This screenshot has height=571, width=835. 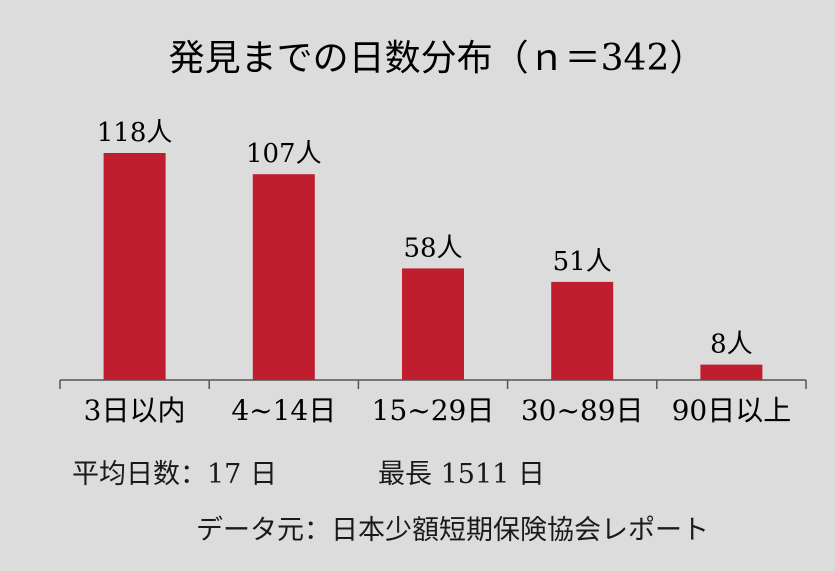 I want to click on value-label-2: 58人, so click(x=432, y=248).